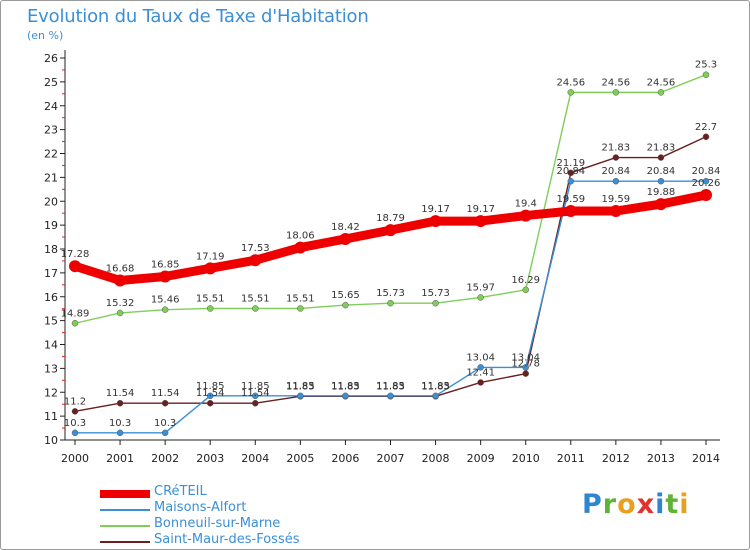 This screenshot has width=750, height=550. Describe the element at coordinates (345, 295) in the screenshot. I see `data-label: 15.65` at that location.